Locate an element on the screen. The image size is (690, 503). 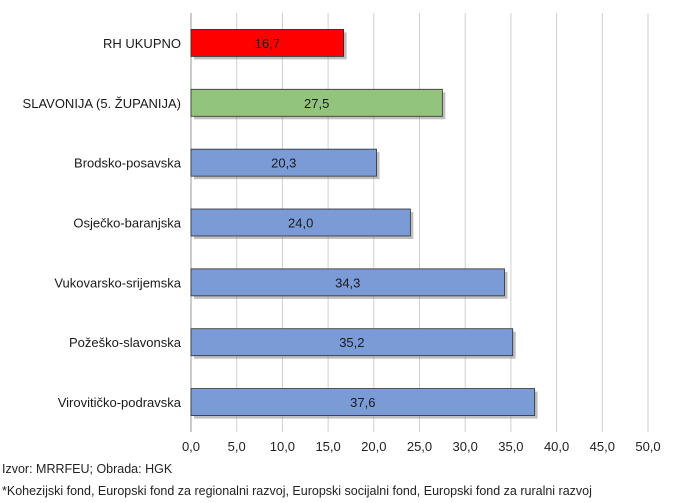
x-tick-label: 25,0 is located at coordinates (419, 446).